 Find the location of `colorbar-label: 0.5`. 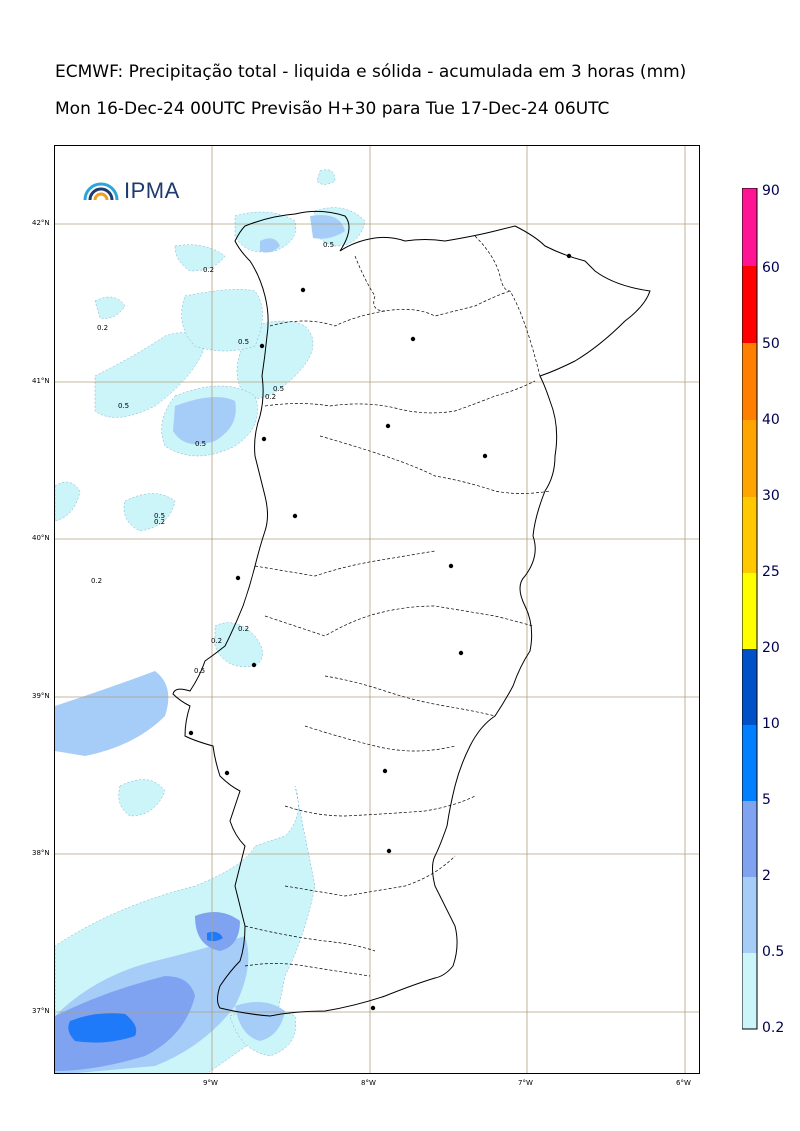

colorbar-label: 0.5 is located at coordinates (773, 952).